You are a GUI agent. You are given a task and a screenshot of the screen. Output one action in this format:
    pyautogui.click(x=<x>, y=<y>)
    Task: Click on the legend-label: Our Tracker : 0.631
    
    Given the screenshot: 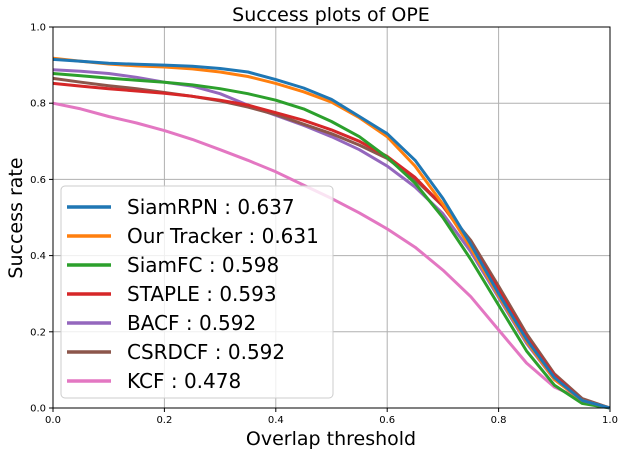 What is the action you would take?
    pyautogui.click(x=223, y=236)
    